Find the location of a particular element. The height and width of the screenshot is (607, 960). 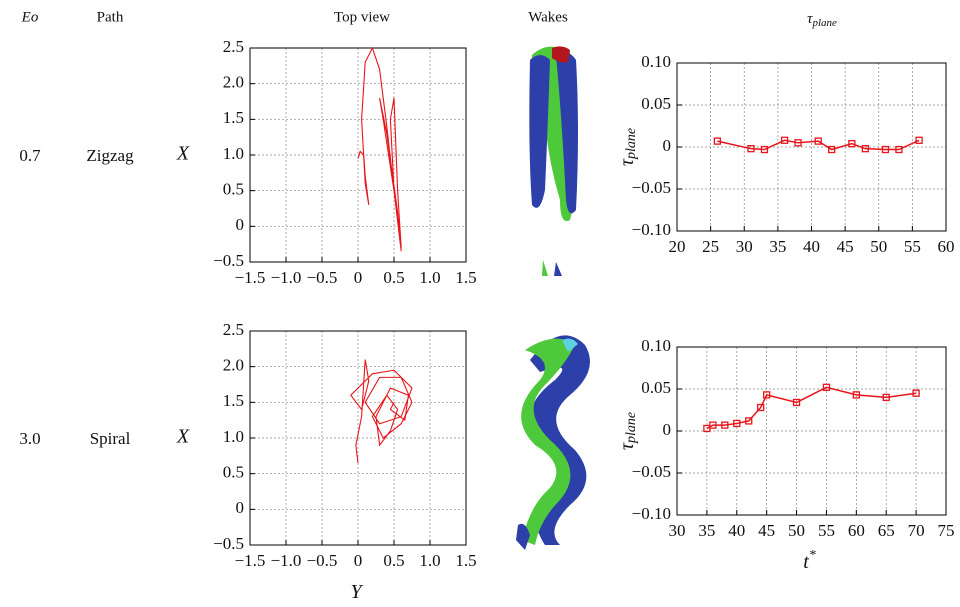

y-axis-subscript: plane is located at coordinates (631, 428).